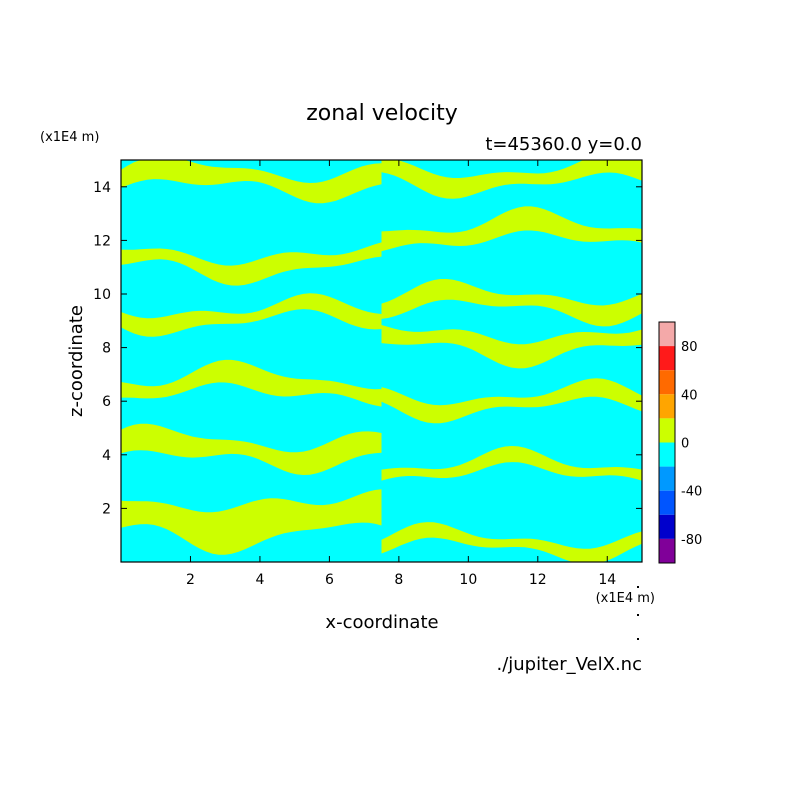  Describe the element at coordinates (102, 241) in the screenshot. I see `y-tick-label: 12` at that location.